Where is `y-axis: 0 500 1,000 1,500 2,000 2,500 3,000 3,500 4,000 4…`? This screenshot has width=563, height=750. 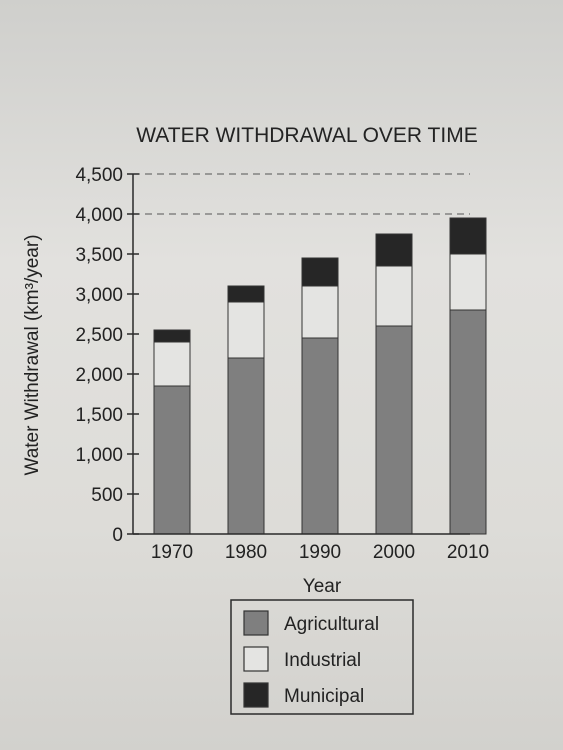 y-axis: 0 500 1,000 1,500 2,000 2,500 3,000 3,500 4,000 4… is located at coordinates (107, 355).